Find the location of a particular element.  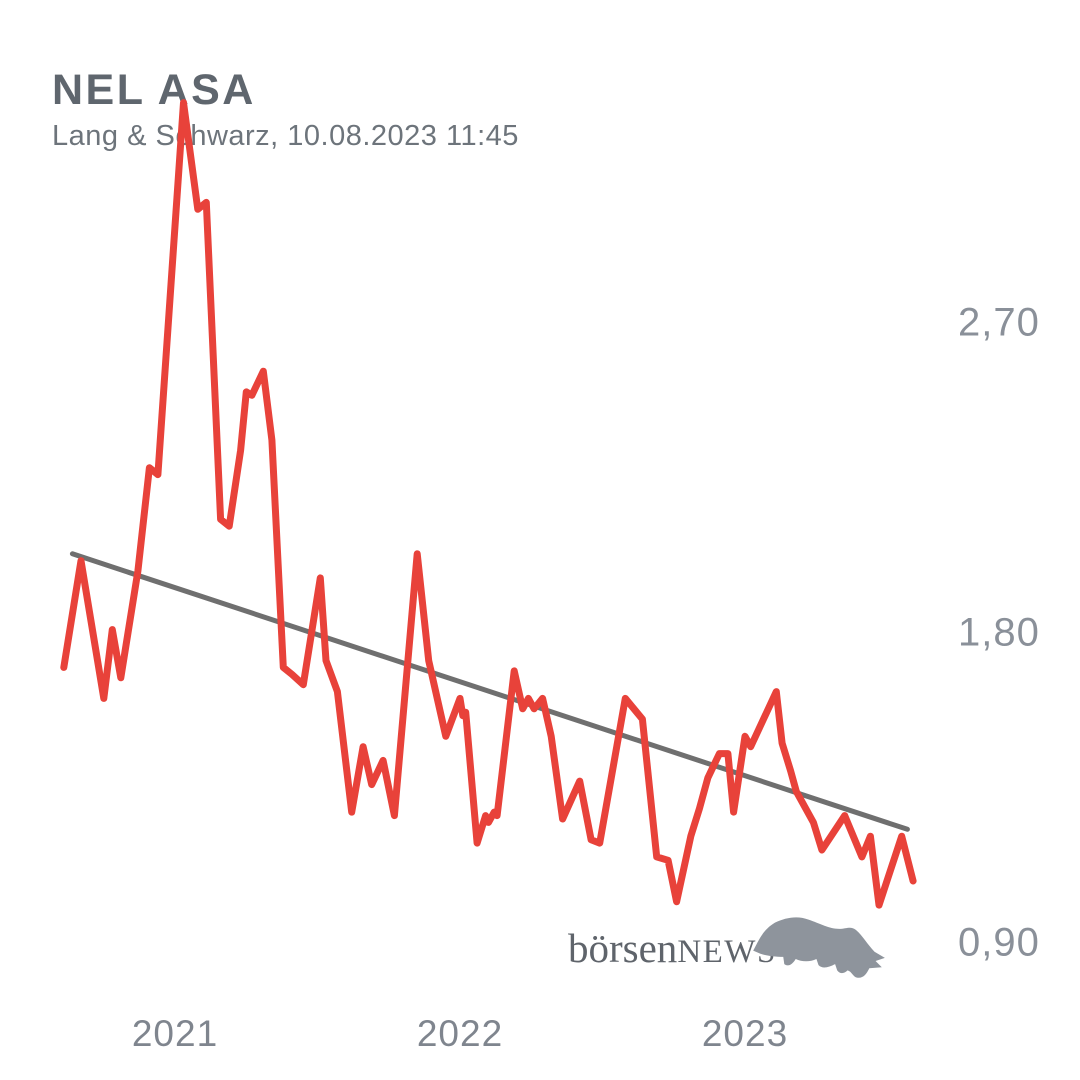

bull-icon is located at coordinates (819, 947).